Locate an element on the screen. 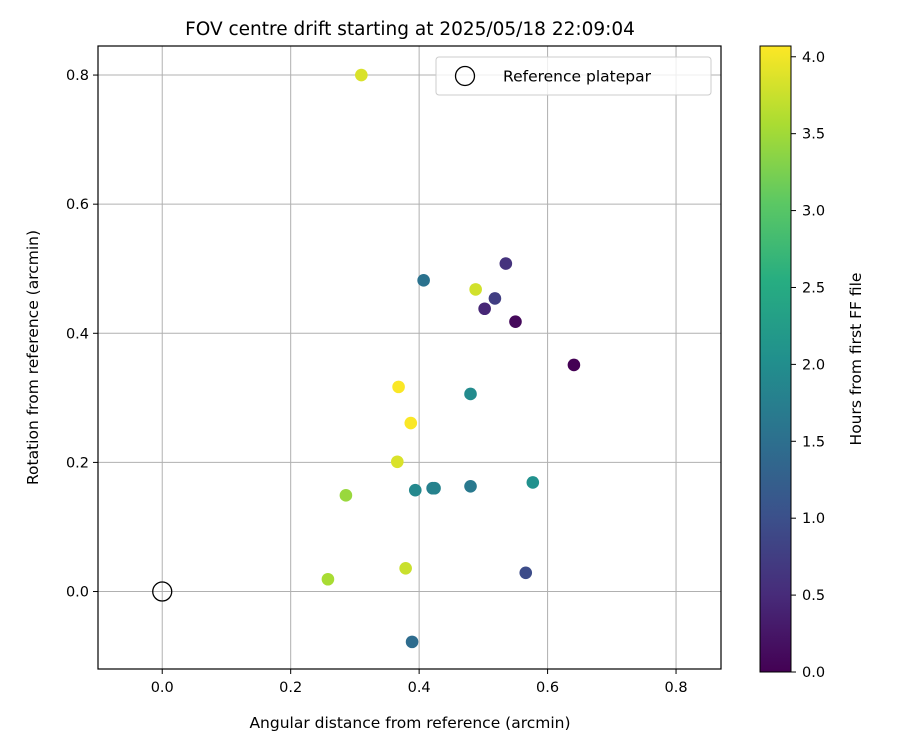 Image resolution: width=900 pixels, height=750 pixels. y-axis-label: Rotation from reference (arcmin) is located at coordinates (33, 357).